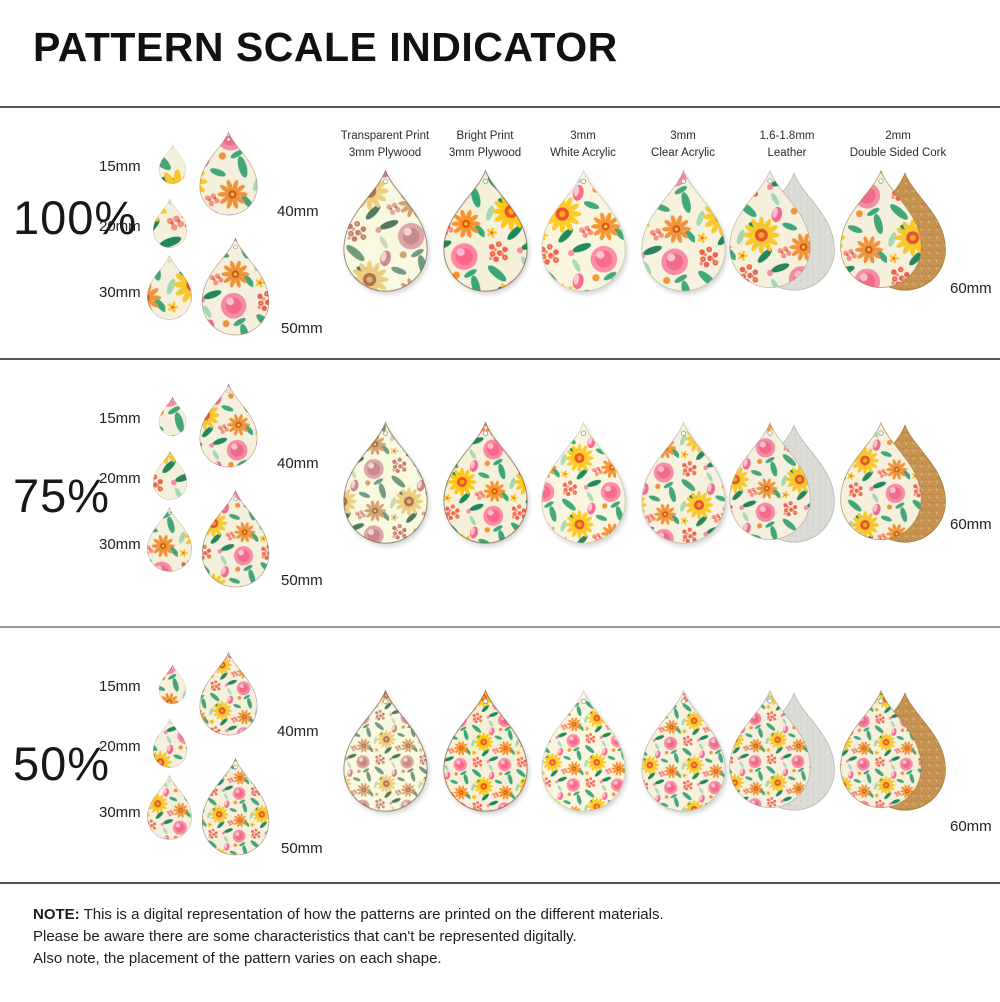  Describe the element at coordinates (583, 136) in the screenshot. I see `column-header-line: 3mm` at that location.